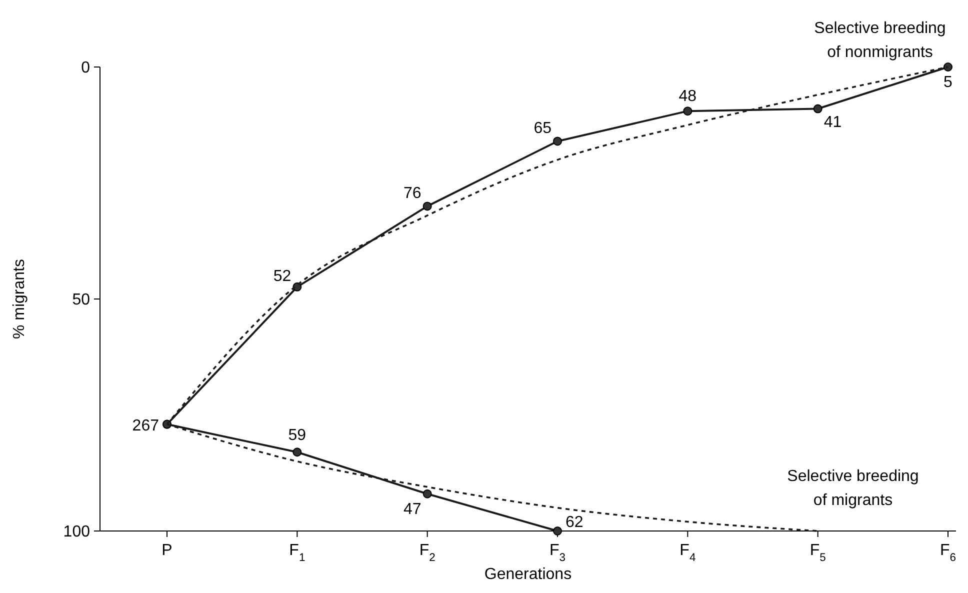  What do you see at coordinates (557, 553) in the screenshot?
I see `x-tick-label: F$_{3}$` at bounding box center [557, 553].